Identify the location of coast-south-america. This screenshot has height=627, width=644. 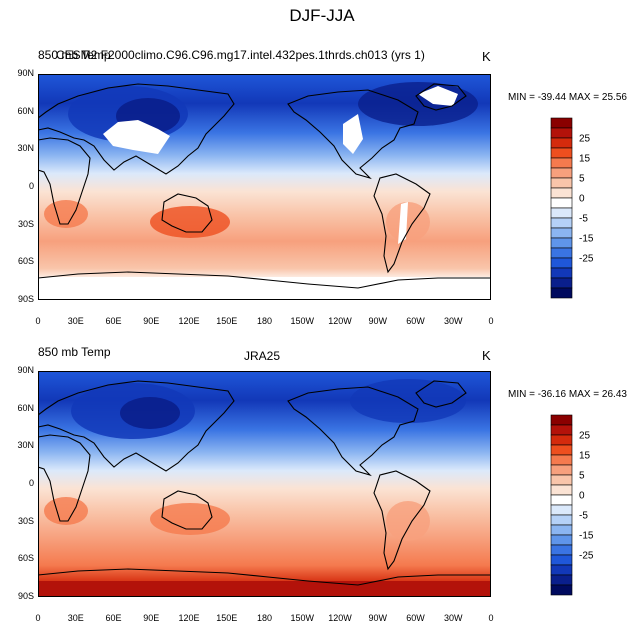
(402, 520).